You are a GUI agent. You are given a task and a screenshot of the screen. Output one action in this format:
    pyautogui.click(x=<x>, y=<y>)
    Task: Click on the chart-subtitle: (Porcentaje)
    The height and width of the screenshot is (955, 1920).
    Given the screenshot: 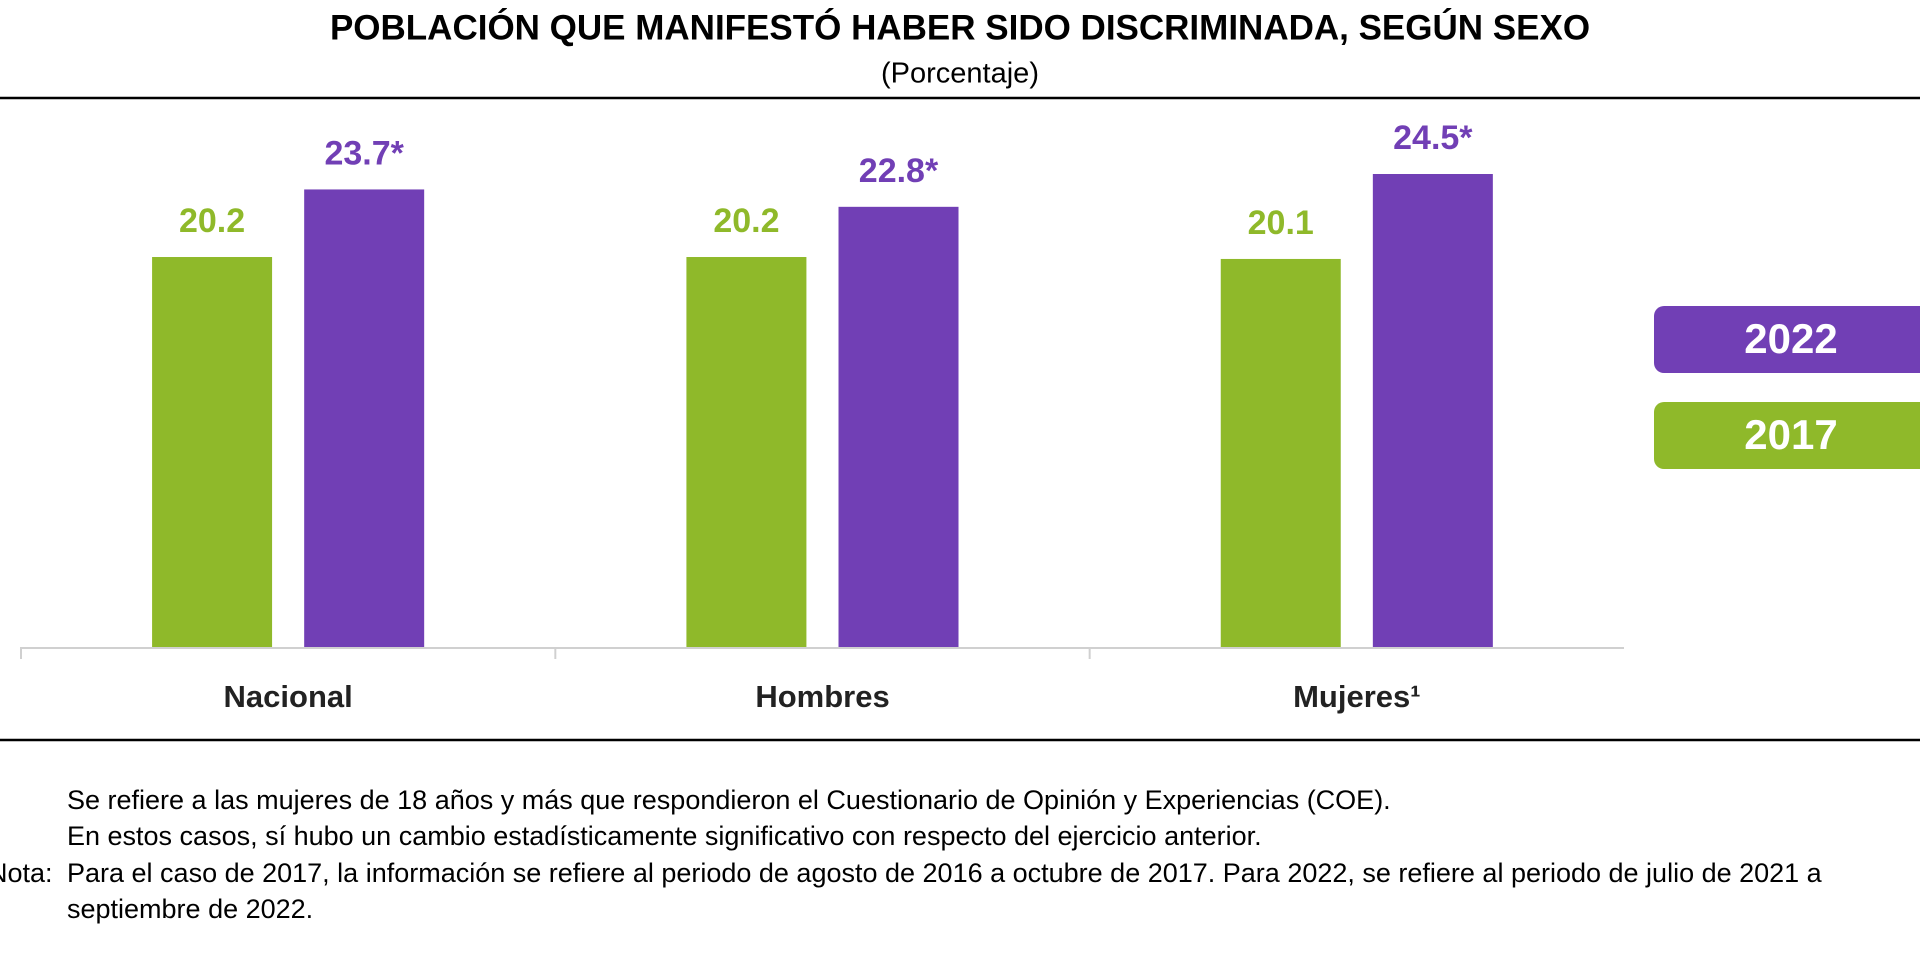 What is the action you would take?
    pyautogui.click(x=960, y=74)
    